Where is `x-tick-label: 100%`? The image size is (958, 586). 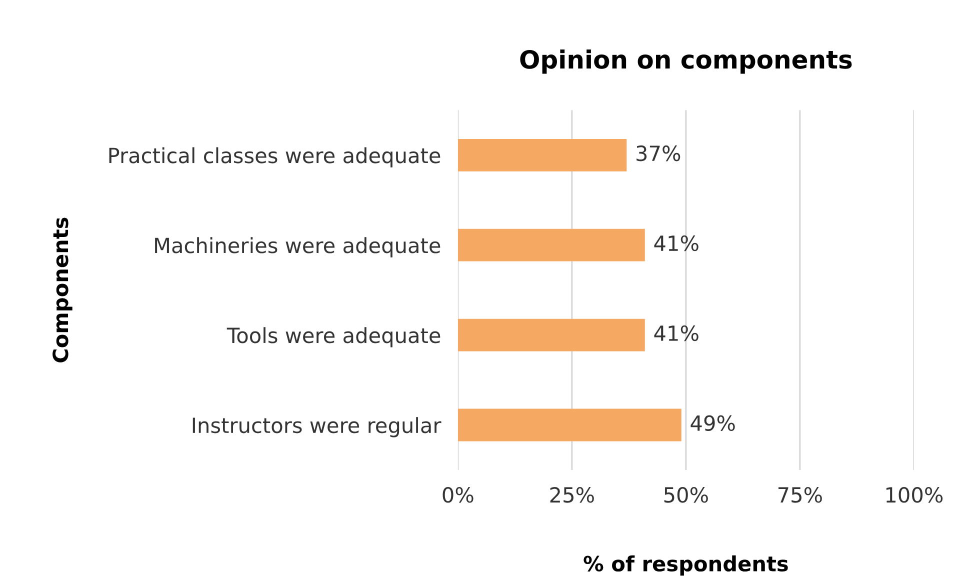 x-tick-label: 100% is located at coordinates (914, 495).